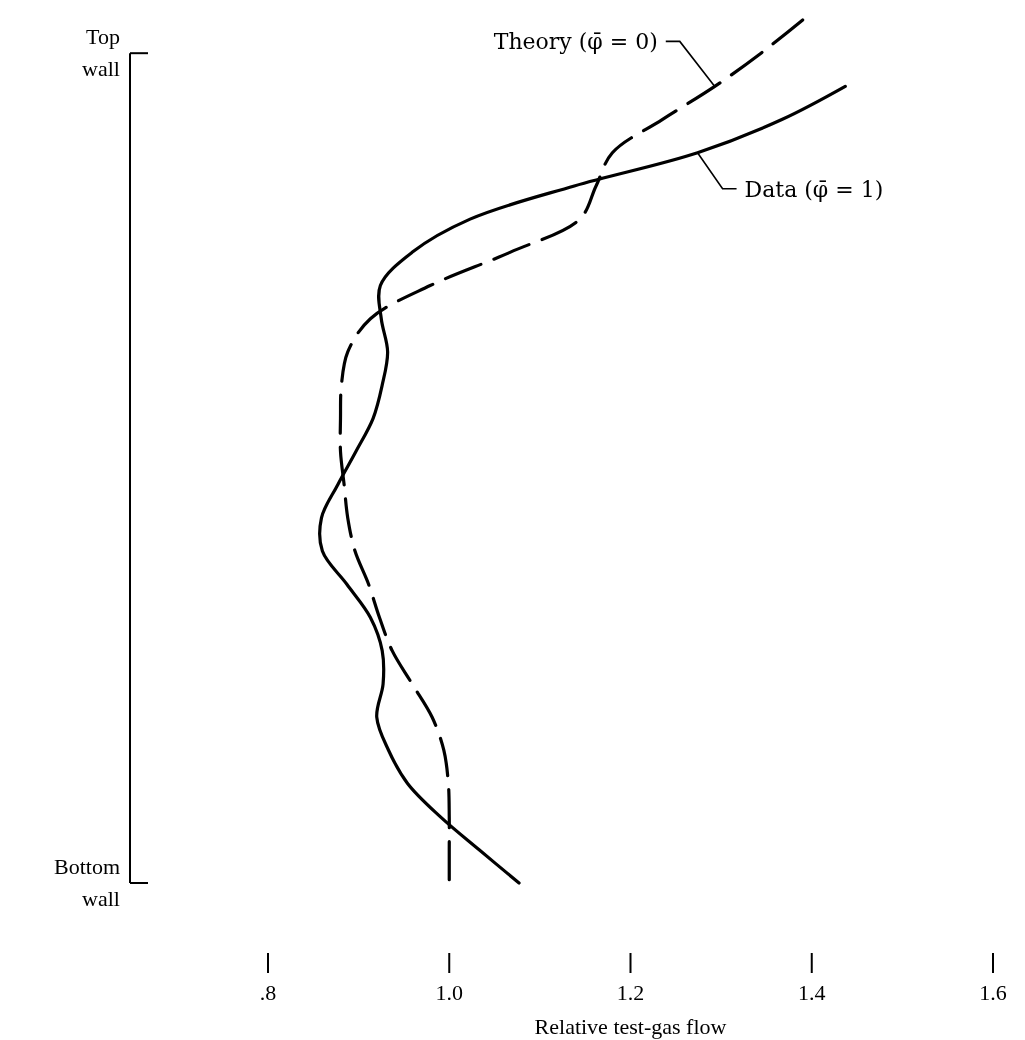 The width and height of the screenshot is (1025, 1040). I want to click on x-axis-title: Relative test-gas flow, so click(630, 1026).